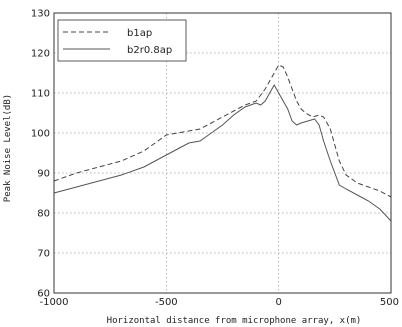  Describe the element at coordinates (278, 302) in the screenshot. I see `x-tick-label: 0` at that location.